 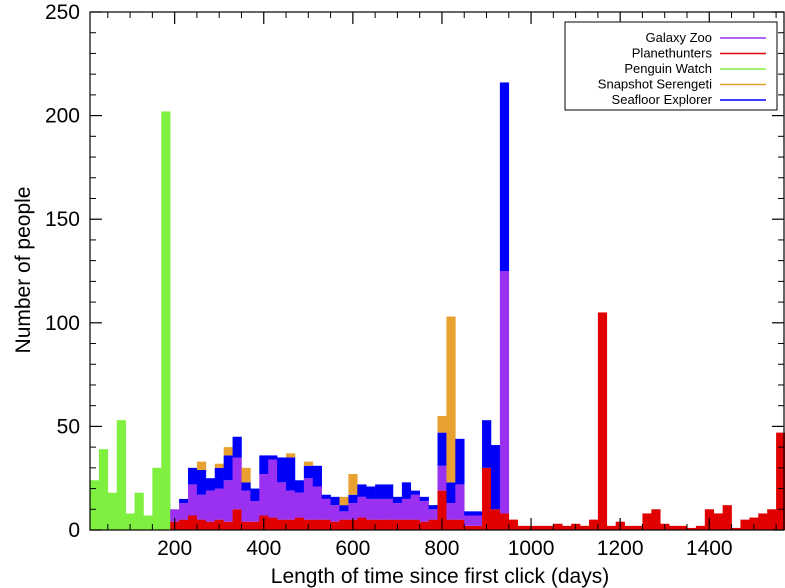 What do you see at coordinates (679, 37) in the screenshot?
I see `legend-label: Galaxy Zoo` at bounding box center [679, 37].